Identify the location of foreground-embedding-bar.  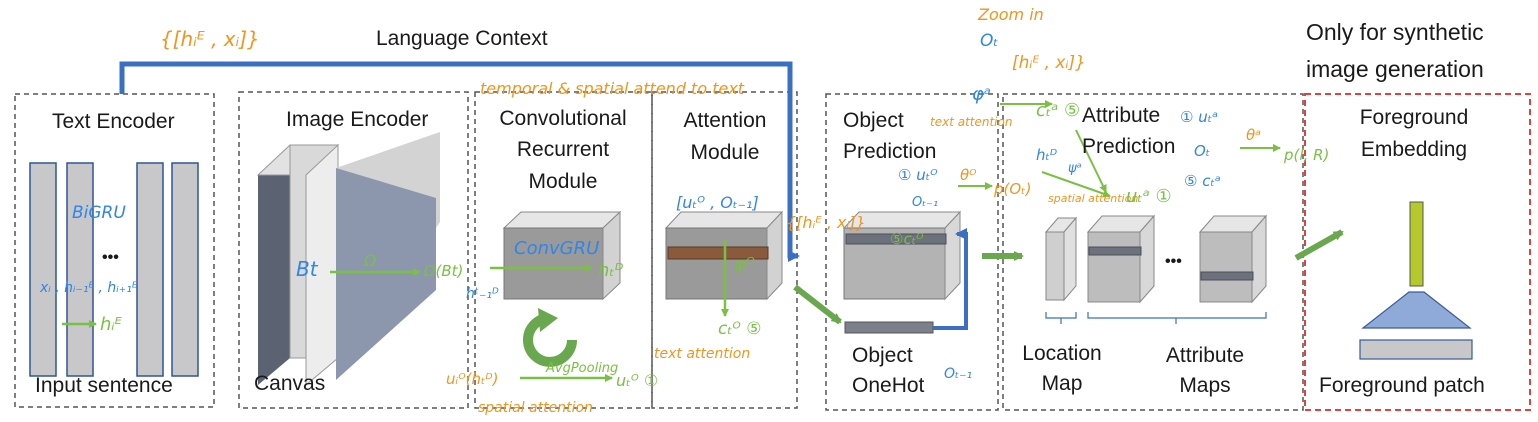
(1416, 244).